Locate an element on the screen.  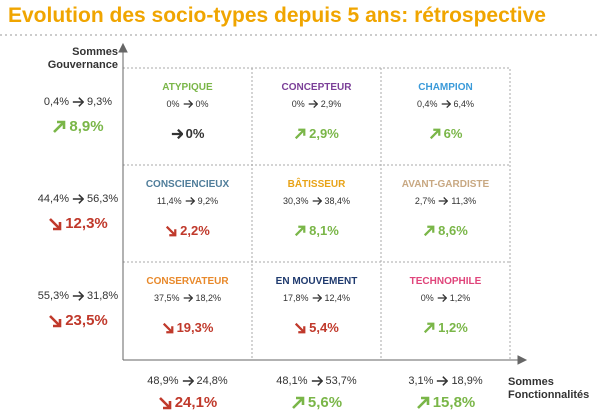
change: 2,9% is located at coordinates (317, 133).